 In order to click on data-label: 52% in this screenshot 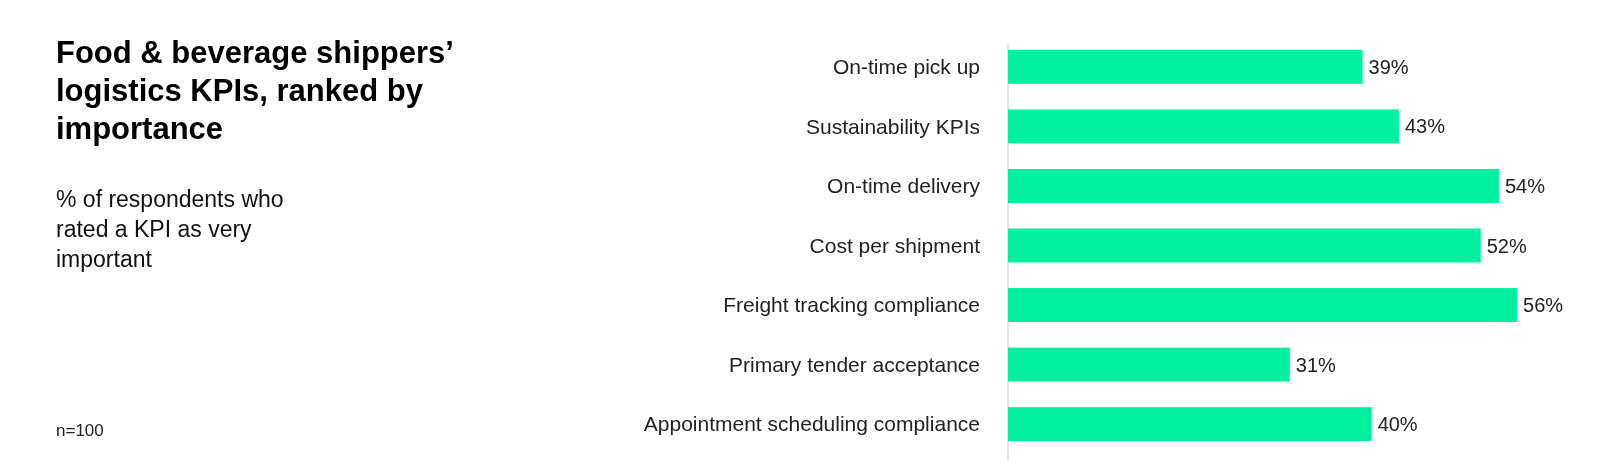, I will do `click(1506, 245)`.